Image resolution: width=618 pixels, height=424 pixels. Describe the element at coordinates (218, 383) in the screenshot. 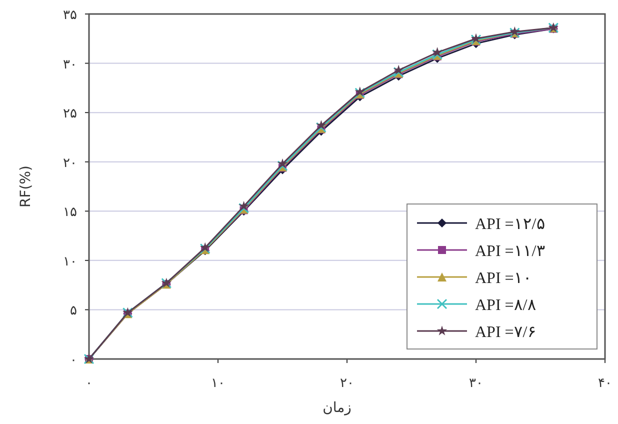

I see `x-tick-label: ۱۰` at that location.